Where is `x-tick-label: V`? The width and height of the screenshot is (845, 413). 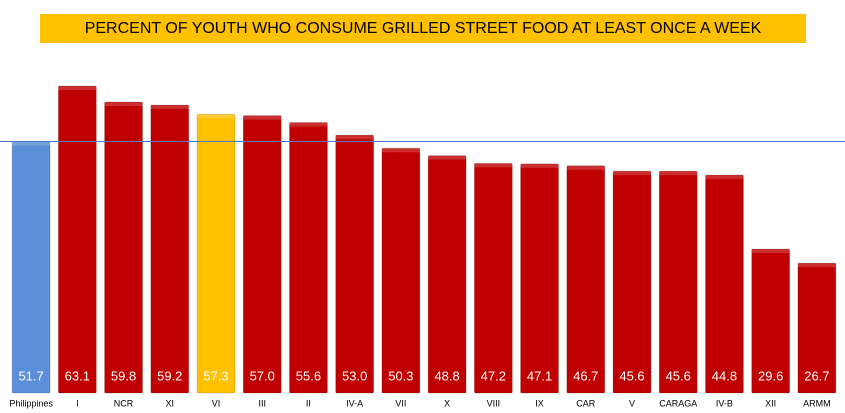
x-tick-label: V is located at coordinates (632, 403).